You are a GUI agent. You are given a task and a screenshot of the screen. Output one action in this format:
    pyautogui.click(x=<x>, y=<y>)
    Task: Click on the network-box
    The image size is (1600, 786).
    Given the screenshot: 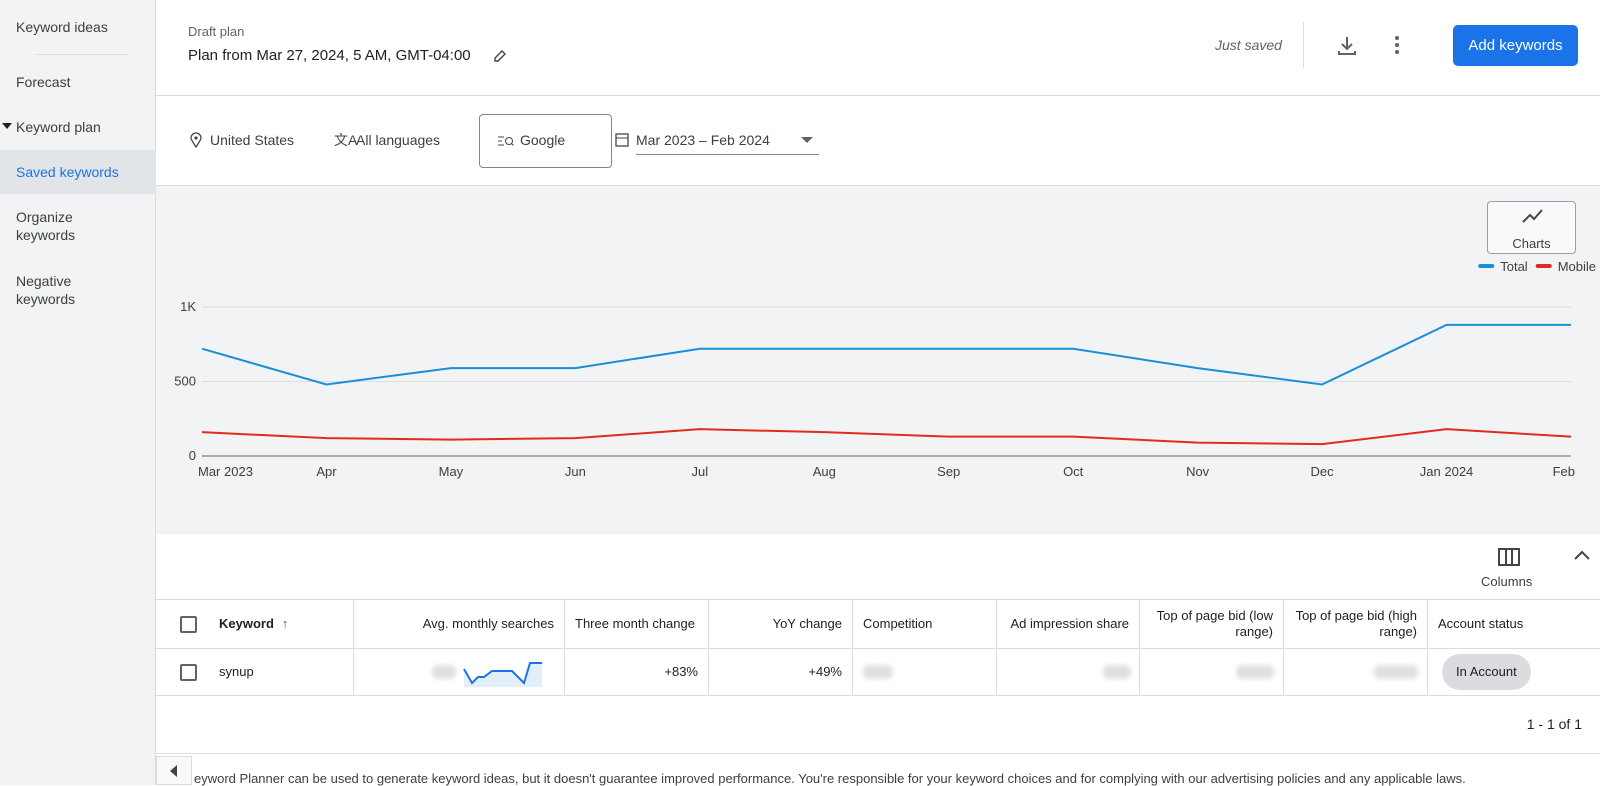 What is the action you would take?
    pyautogui.click(x=545, y=141)
    